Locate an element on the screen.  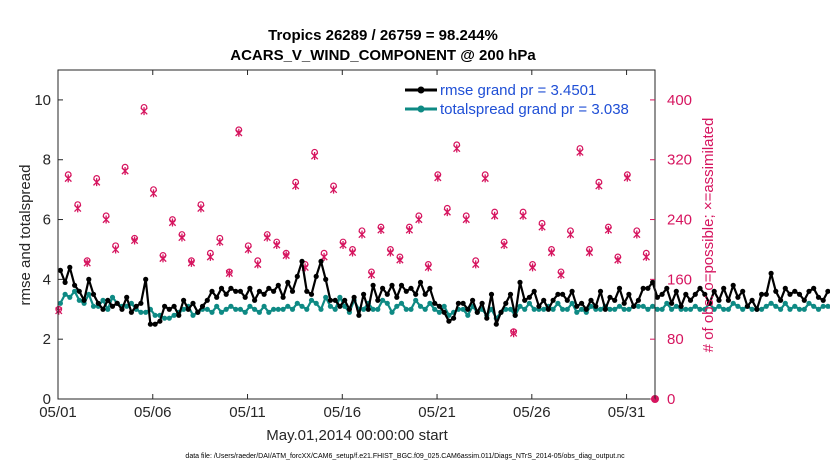
y-right-tick-label: 0 is located at coordinates (671, 399).